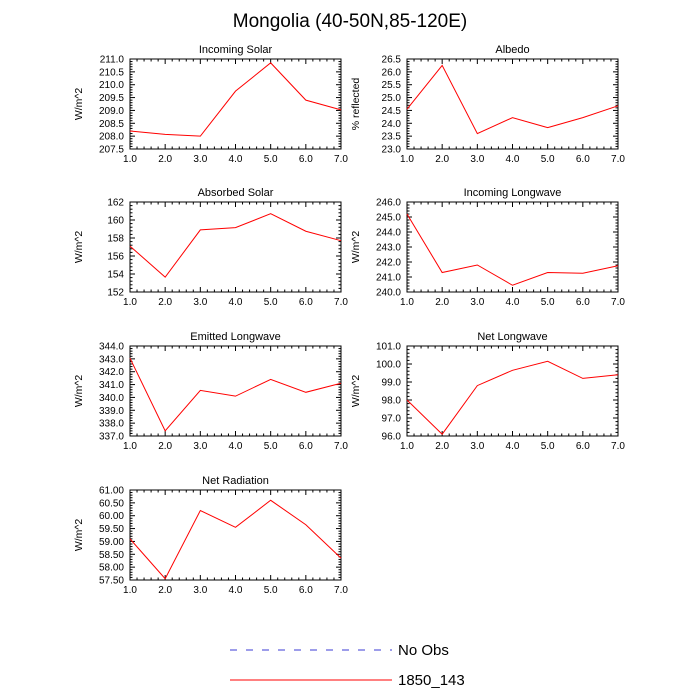 The width and height of the screenshot is (700, 700). What do you see at coordinates (423, 650) in the screenshot?
I see `legend-label-1: No Obs` at bounding box center [423, 650].